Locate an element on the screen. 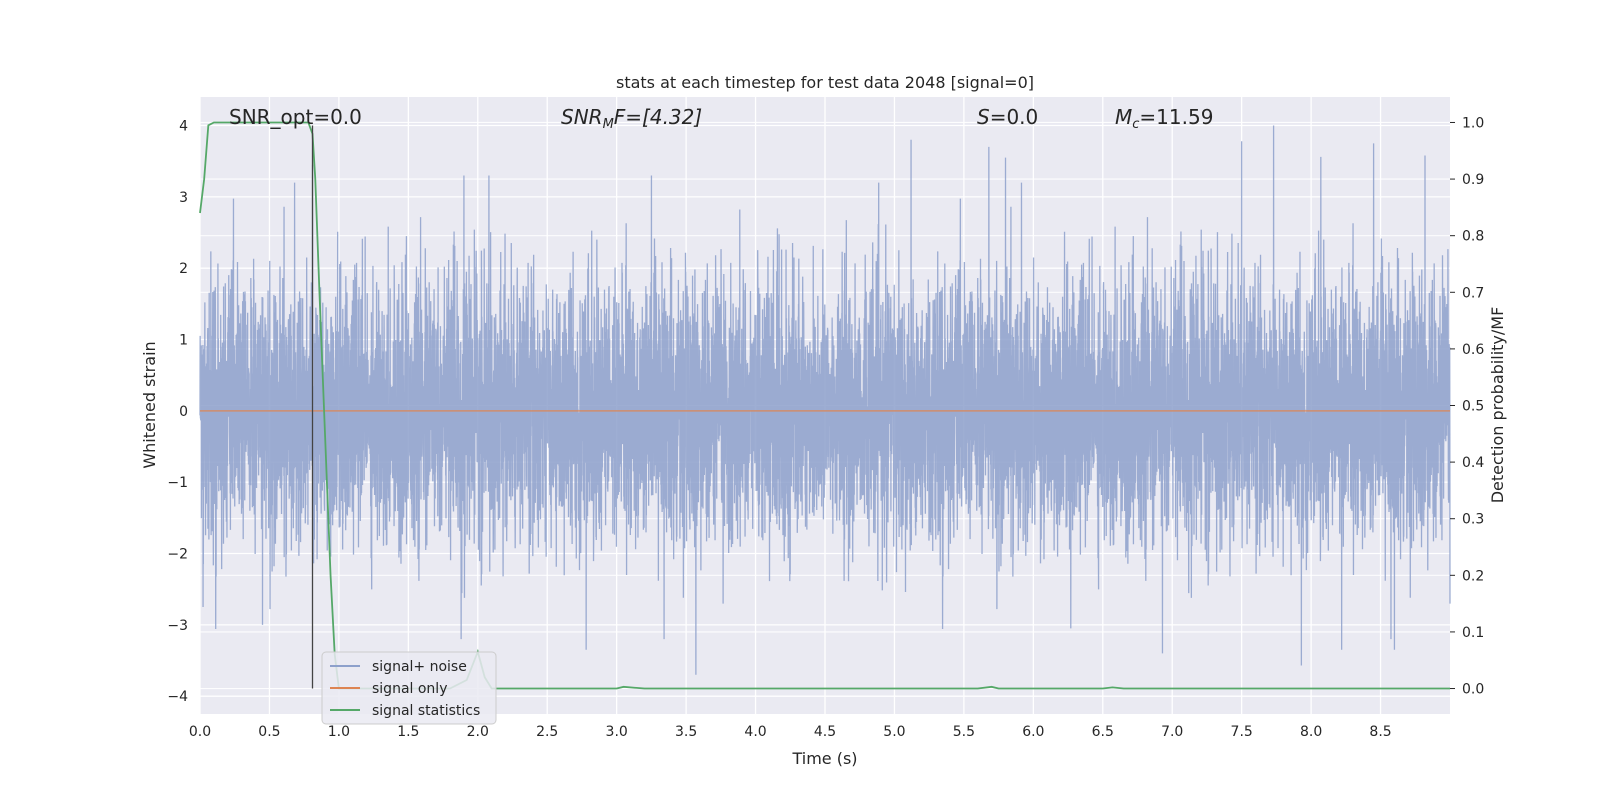 This screenshot has width=1600, height=800. y-left-tick-label: 4 is located at coordinates (183, 127).